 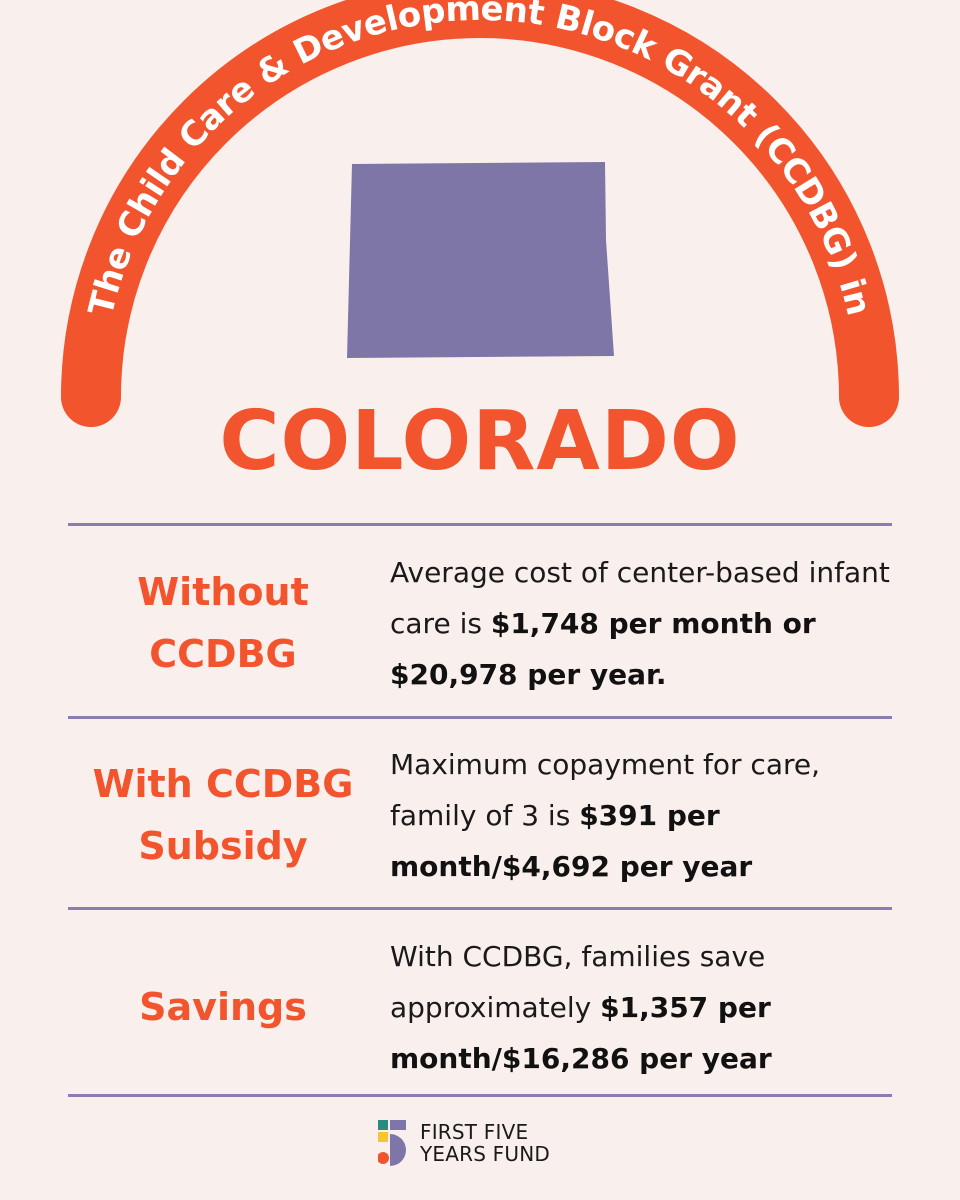 What do you see at coordinates (578, 981) in the screenshot?
I see `row-text-plain: With CCDBG, families save approximately` at bounding box center [578, 981].